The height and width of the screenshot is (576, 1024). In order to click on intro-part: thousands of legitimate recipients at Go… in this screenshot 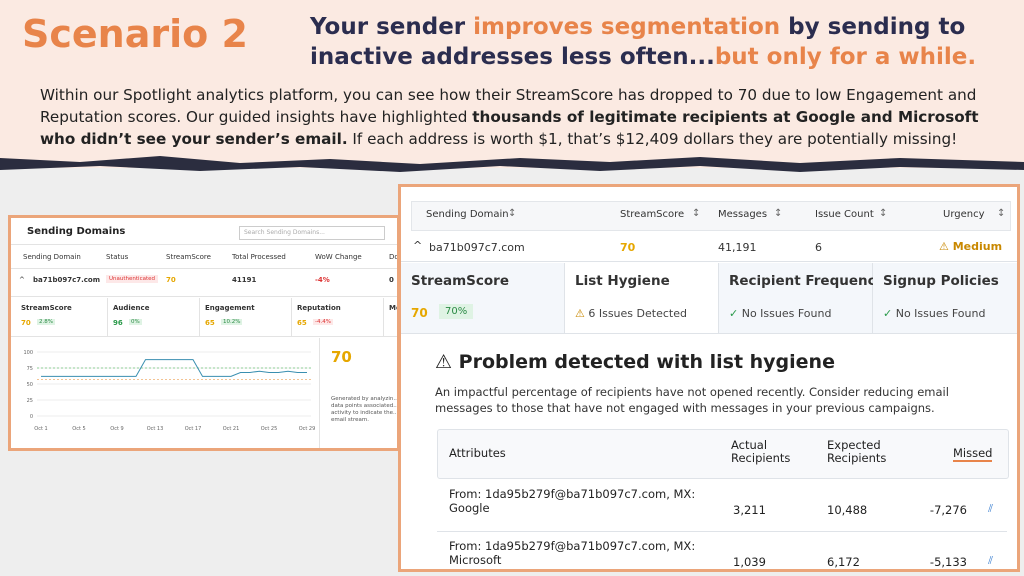, I will do `click(509, 128)`.